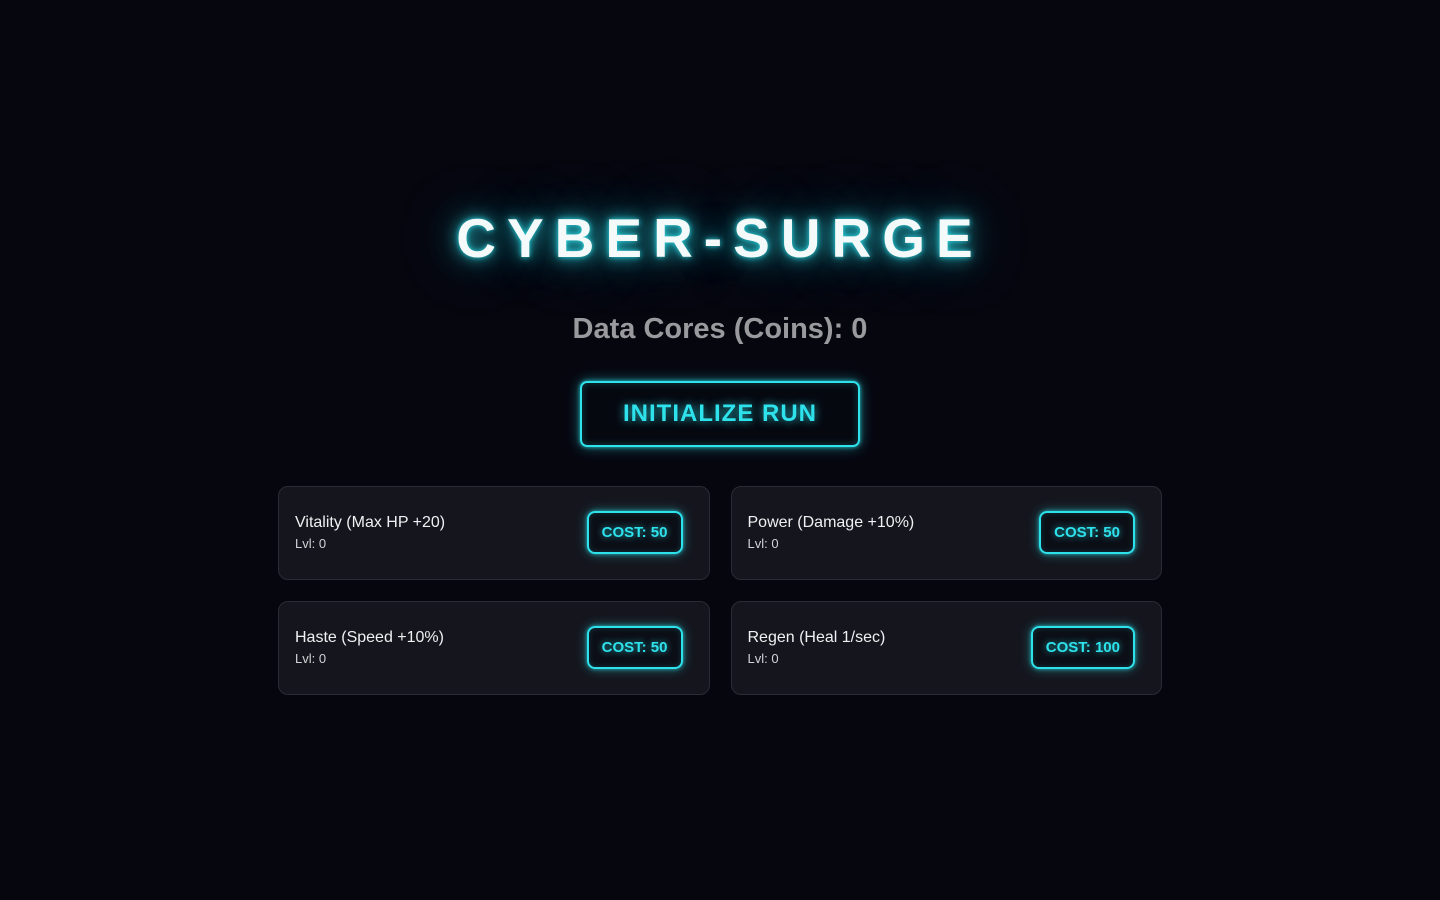  Describe the element at coordinates (634, 647) in the screenshot. I see `buy-haste-button: COST: 50` at that location.